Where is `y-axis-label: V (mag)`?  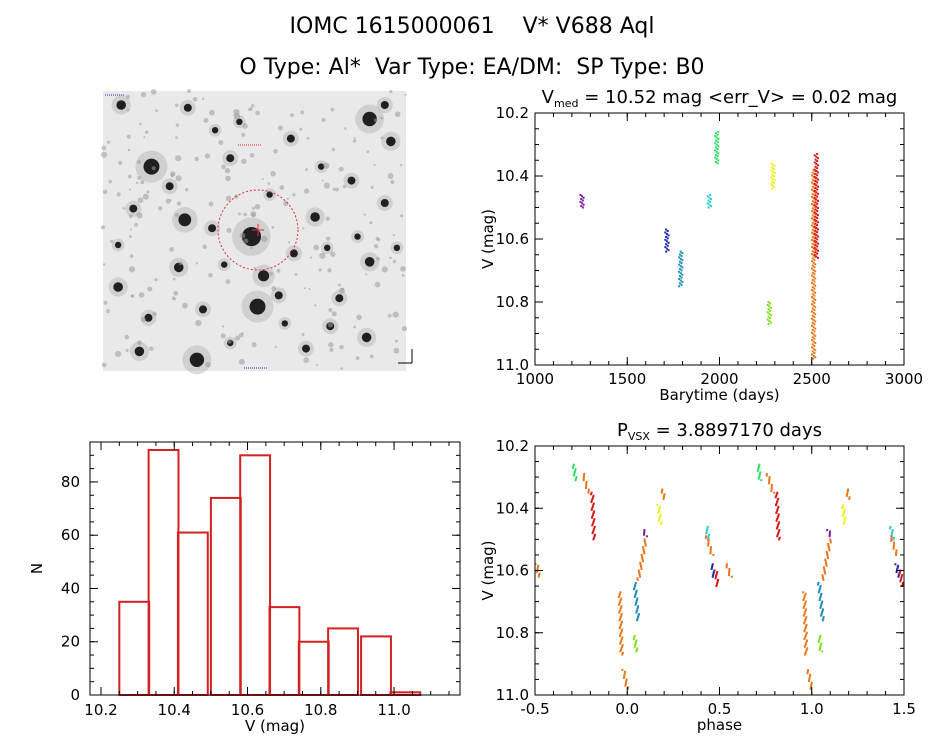 y-axis-label: V (mag) is located at coordinates (488, 570).